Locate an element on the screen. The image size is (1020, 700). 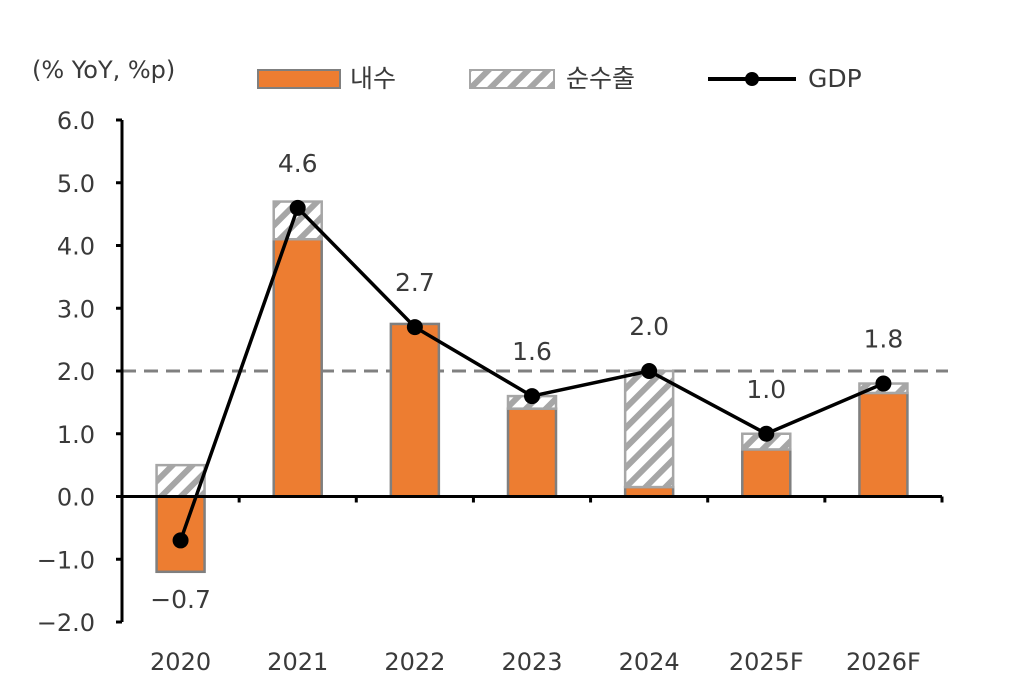
gdp-data-label: 1.0 is located at coordinates (766, 389).